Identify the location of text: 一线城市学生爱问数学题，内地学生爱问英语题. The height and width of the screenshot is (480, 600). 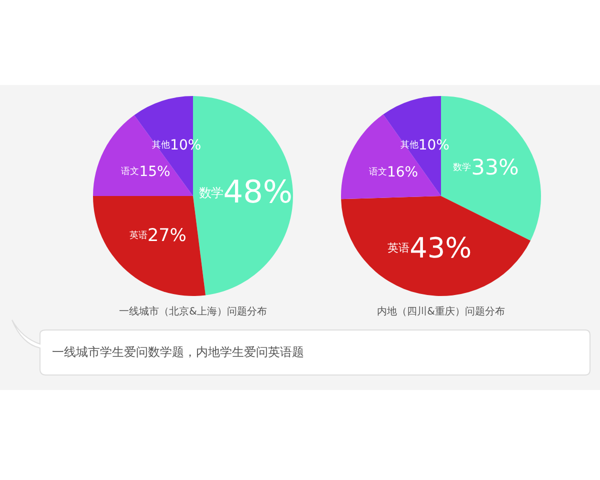
(178, 352).